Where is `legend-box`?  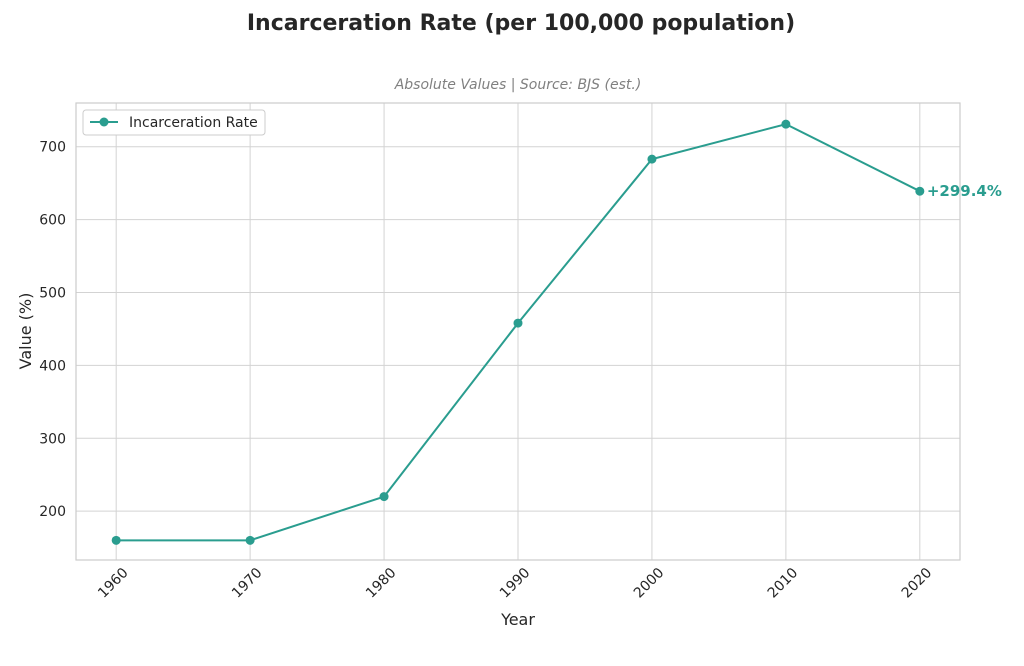 legend-box is located at coordinates (174, 122).